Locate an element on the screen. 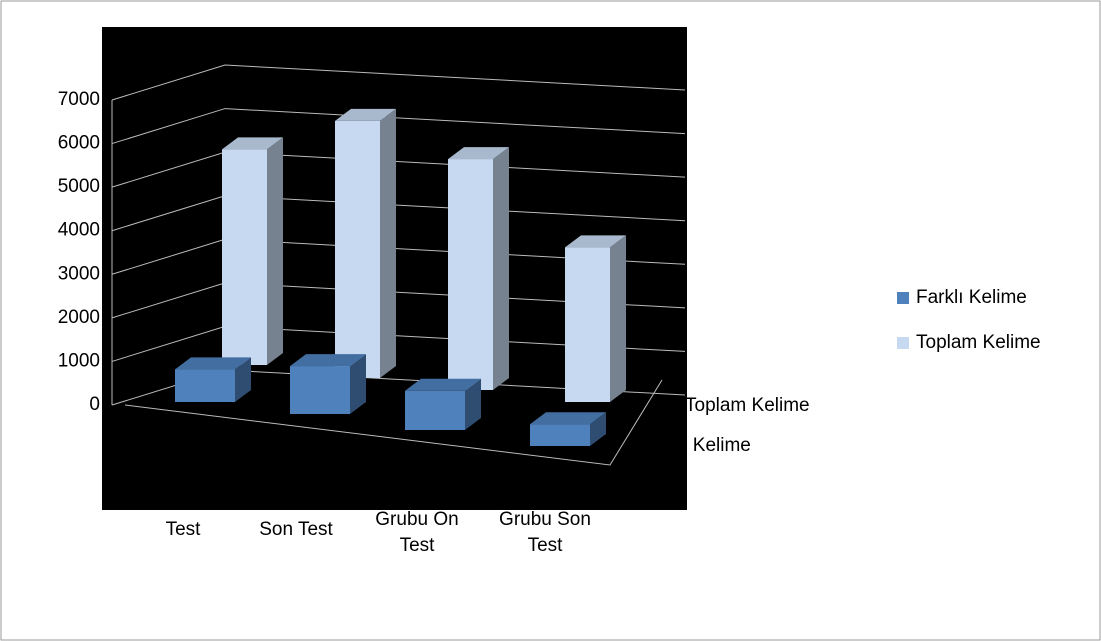 This screenshot has width=1101, height=641. floor-edge is located at coordinates (393, 422).